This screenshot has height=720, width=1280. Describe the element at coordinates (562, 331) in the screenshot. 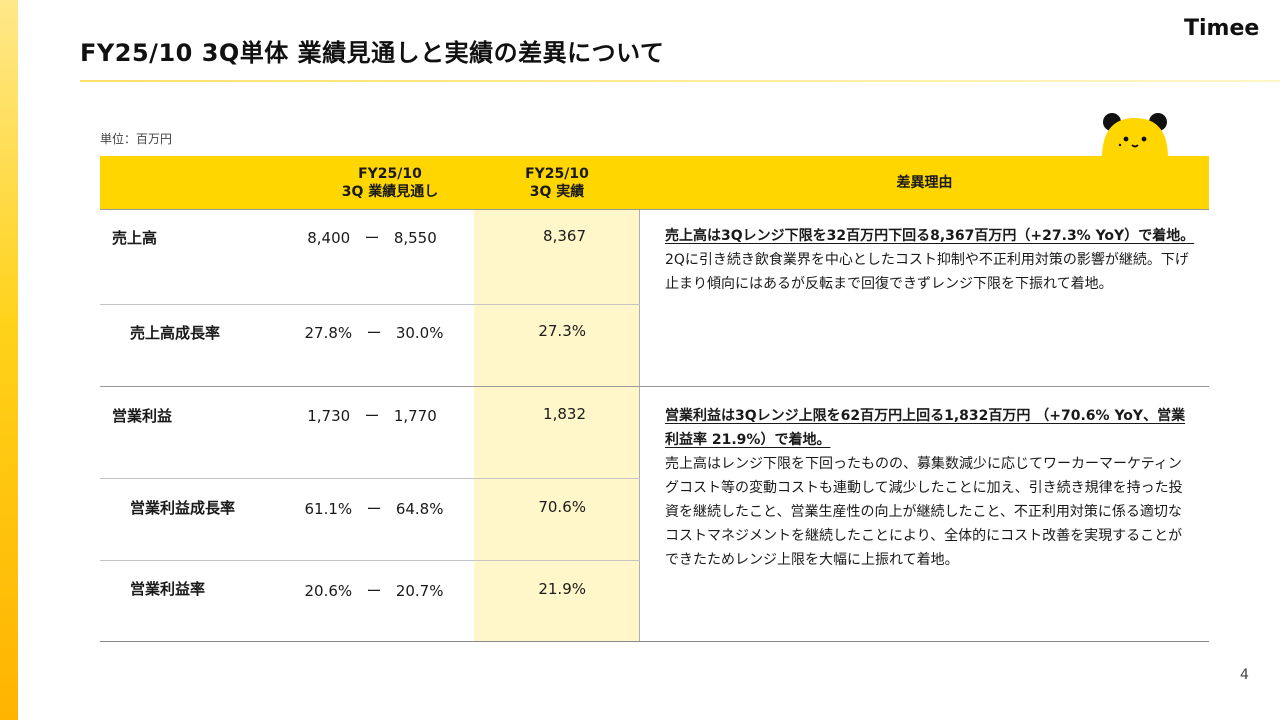

I see `actual-revenue-growth: 27.3%` at that location.